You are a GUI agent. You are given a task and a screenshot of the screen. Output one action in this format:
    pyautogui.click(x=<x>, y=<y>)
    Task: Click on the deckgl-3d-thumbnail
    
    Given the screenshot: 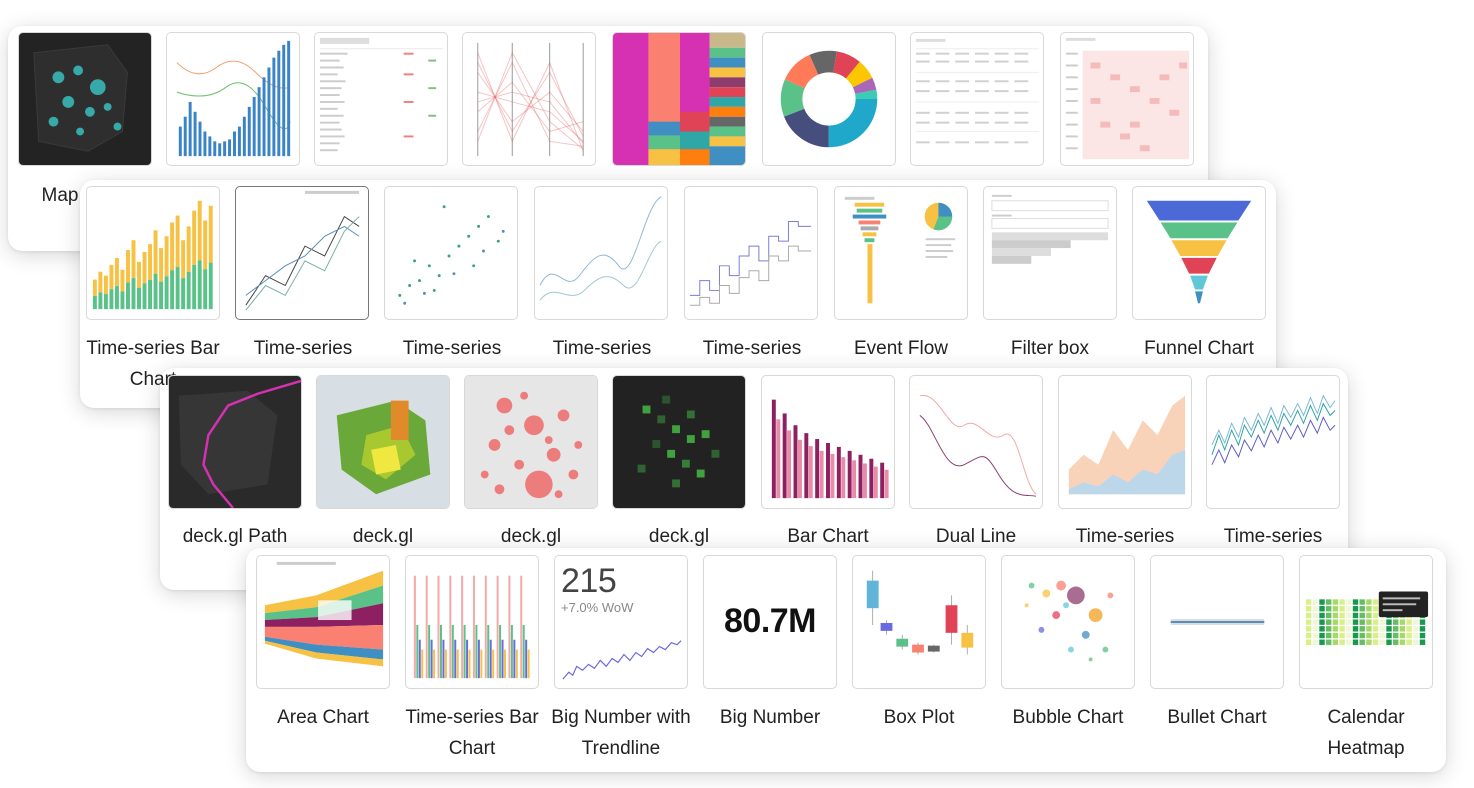 What is the action you would take?
    pyautogui.click(x=383, y=442)
    